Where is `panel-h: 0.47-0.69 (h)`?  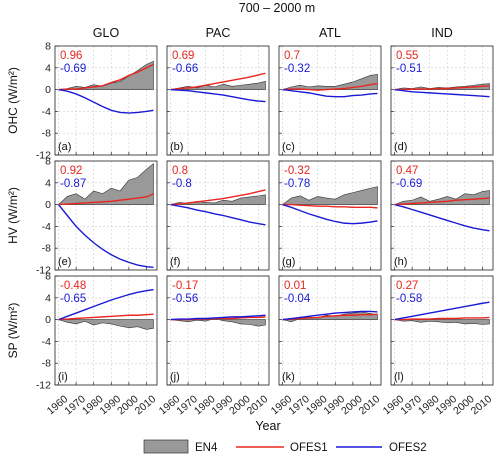
panel-h: 0.47-0.69 (h) is located at coordinates (442, 215).